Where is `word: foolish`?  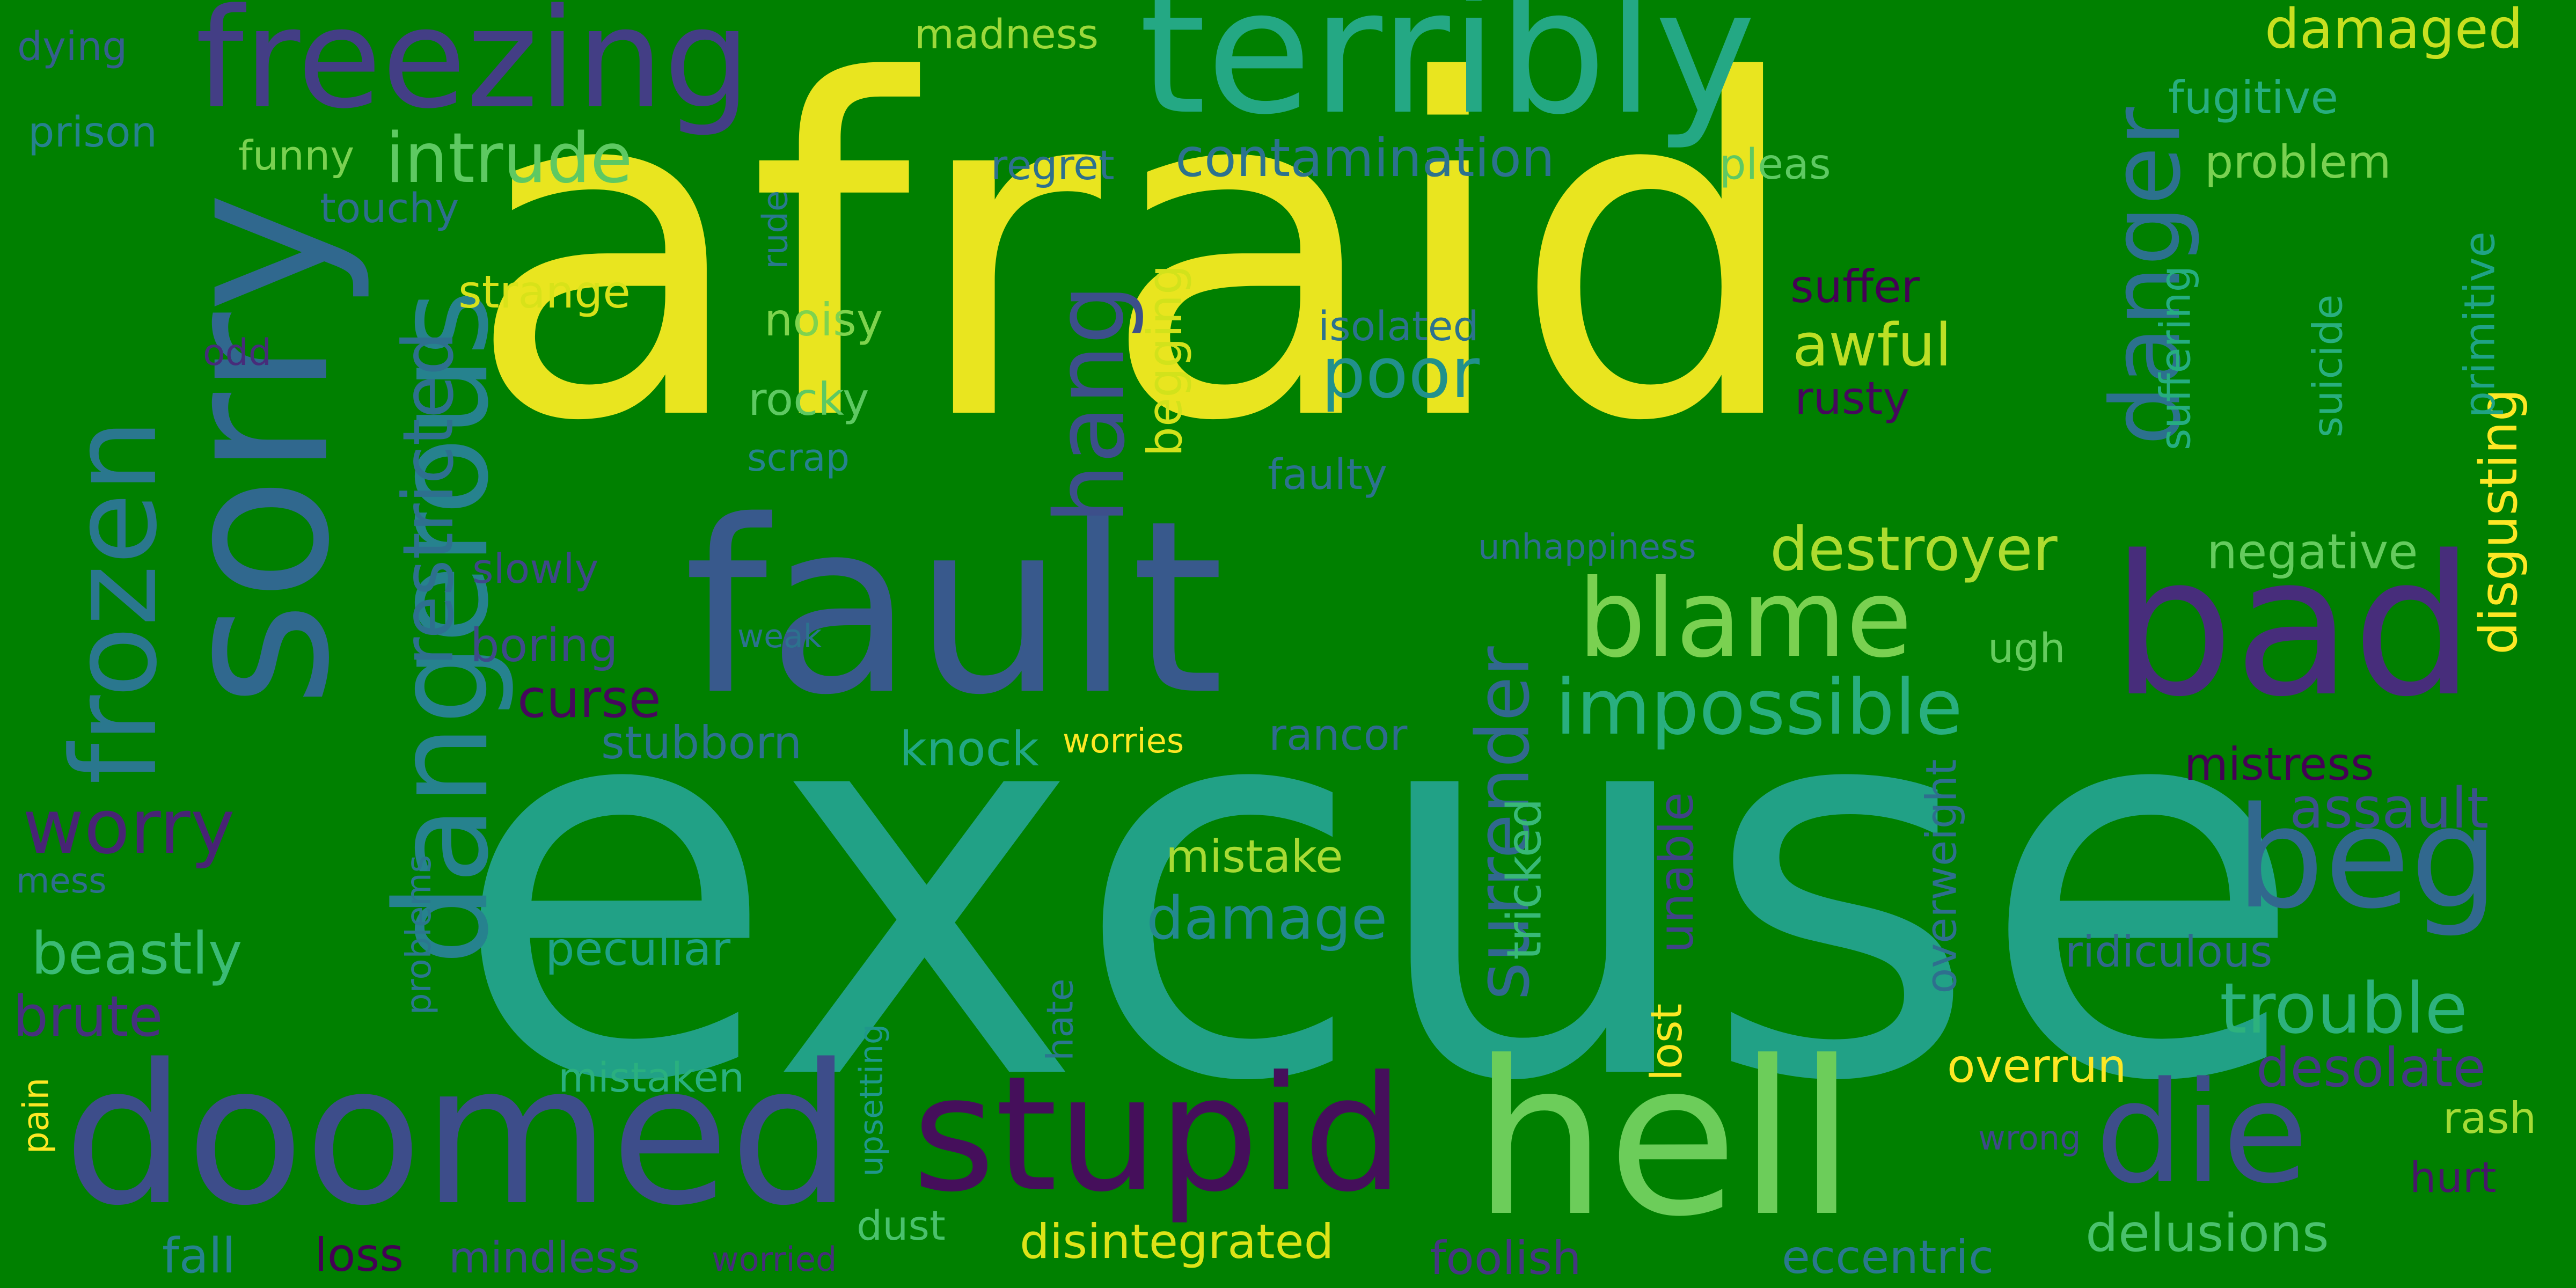
word: foolish is located at coordinates (1506, 1258).